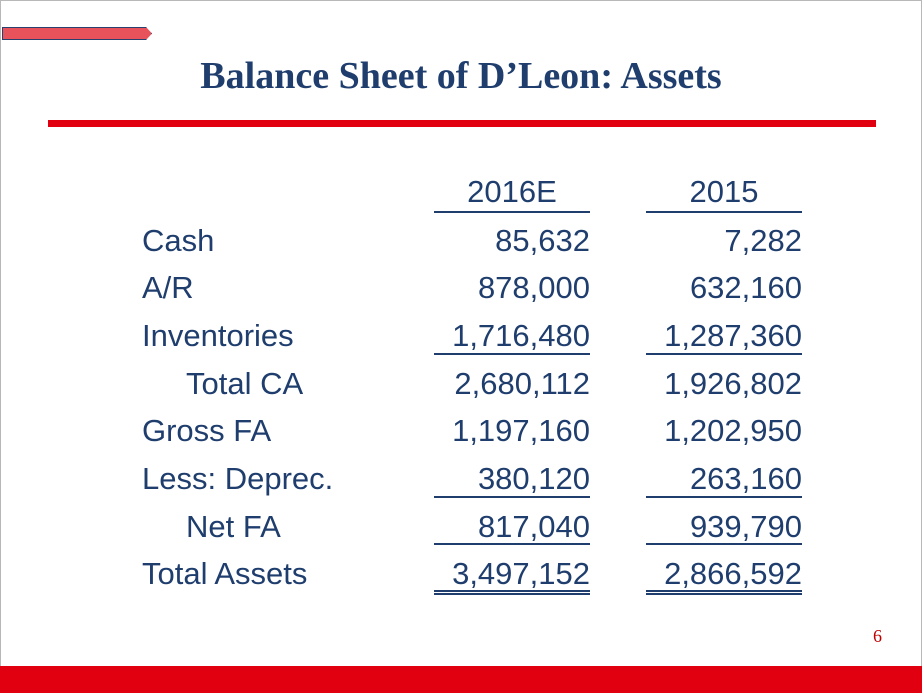 The image size is (922, 693). What do you see at coordinates (225, 573) in the screenshot?
I see `row-label-total-assets: Total Assets` at bounding box center [225, 573].